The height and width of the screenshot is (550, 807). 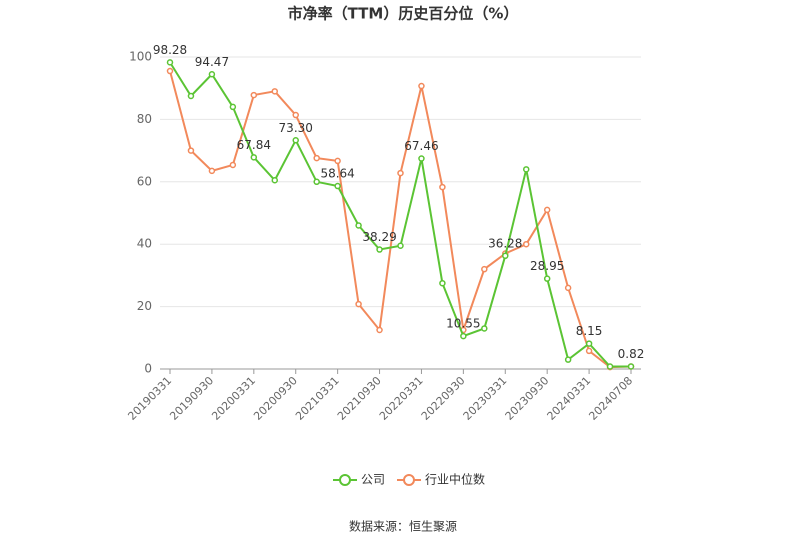 What do you see at coordinates (144, 306) in the screenshot?
I see `y-tick-label: 20` at bounding box center [144, 306].